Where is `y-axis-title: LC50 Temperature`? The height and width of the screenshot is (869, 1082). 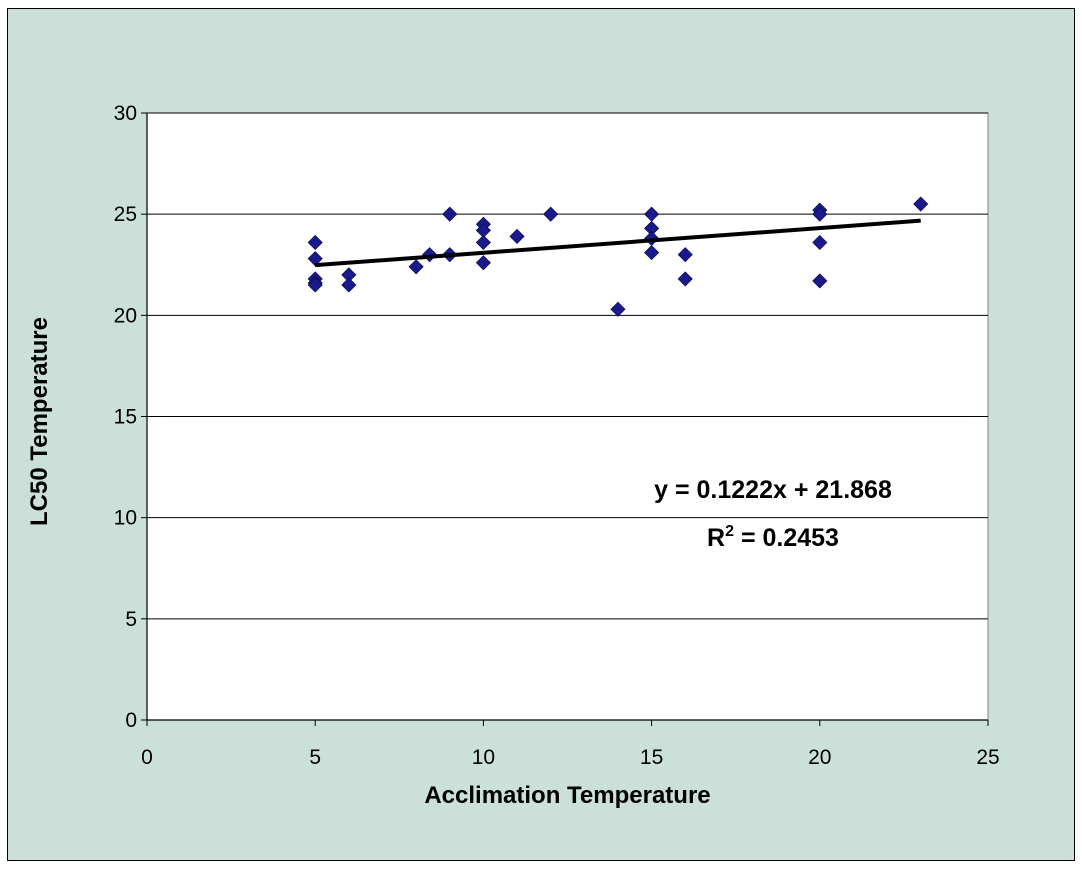 y-axis-title: LC50 Temperature is located at coordinates (39, 421).